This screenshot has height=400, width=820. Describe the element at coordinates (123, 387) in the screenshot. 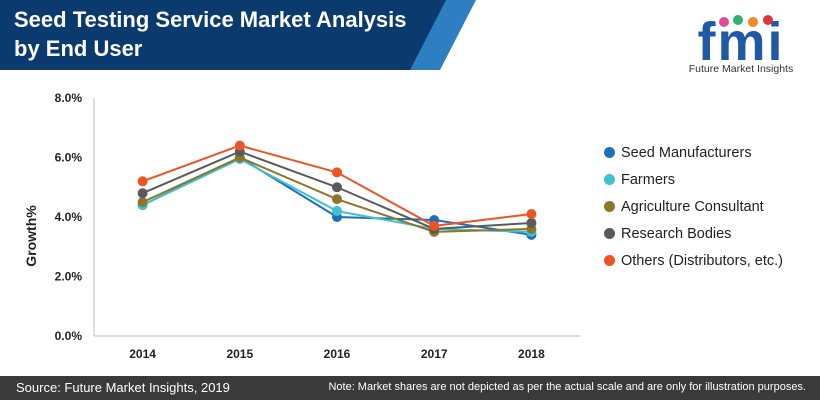

I see `source-text: Source: Future Market Insights, 2019` at that location.